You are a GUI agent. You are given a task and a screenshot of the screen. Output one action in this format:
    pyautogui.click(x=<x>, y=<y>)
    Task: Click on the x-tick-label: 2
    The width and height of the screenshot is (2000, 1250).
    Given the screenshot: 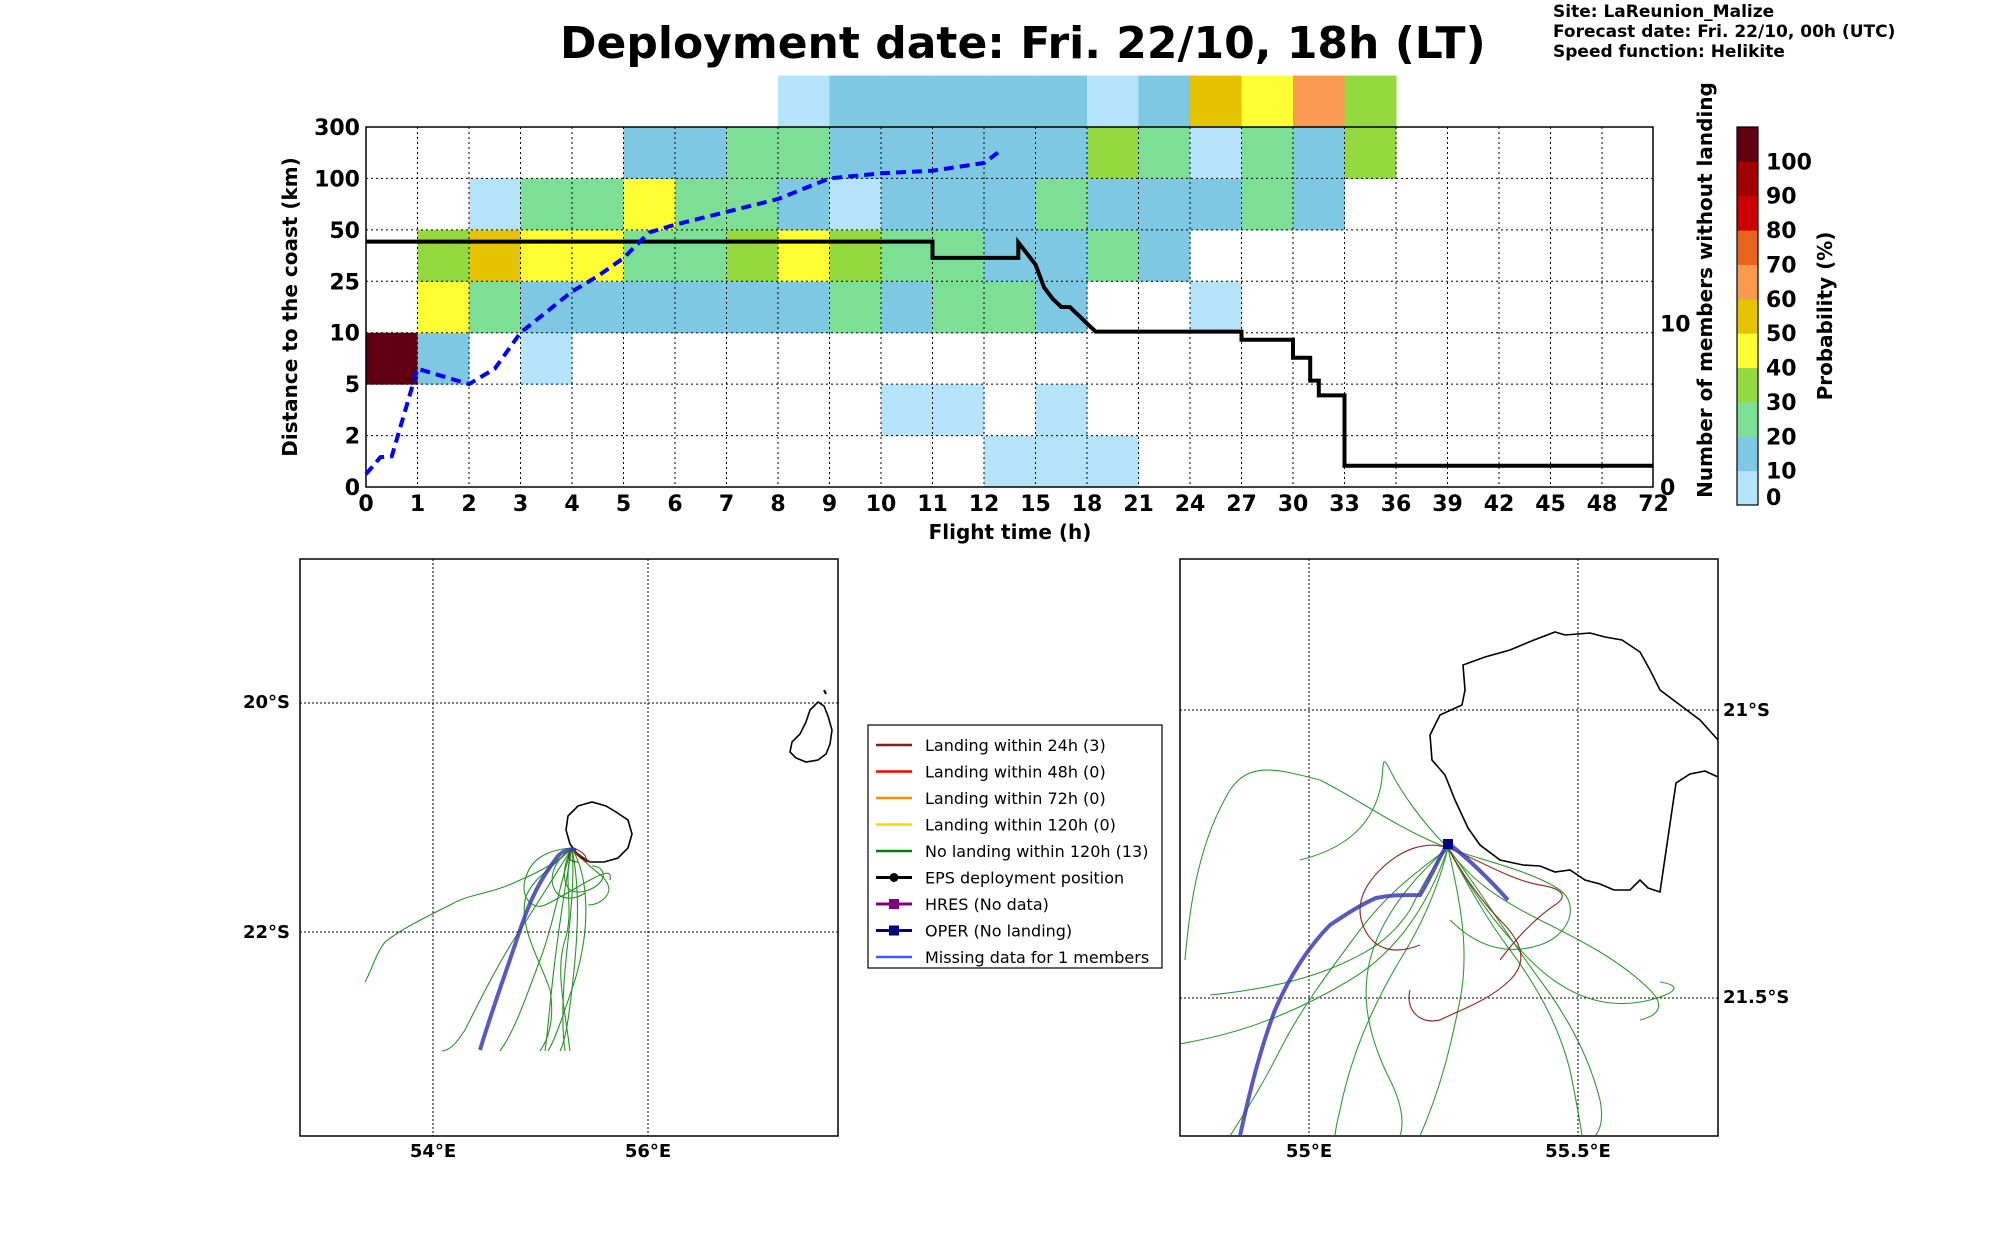 What is the action you would take?
    pyautogui.click(x=468, y=504)
    